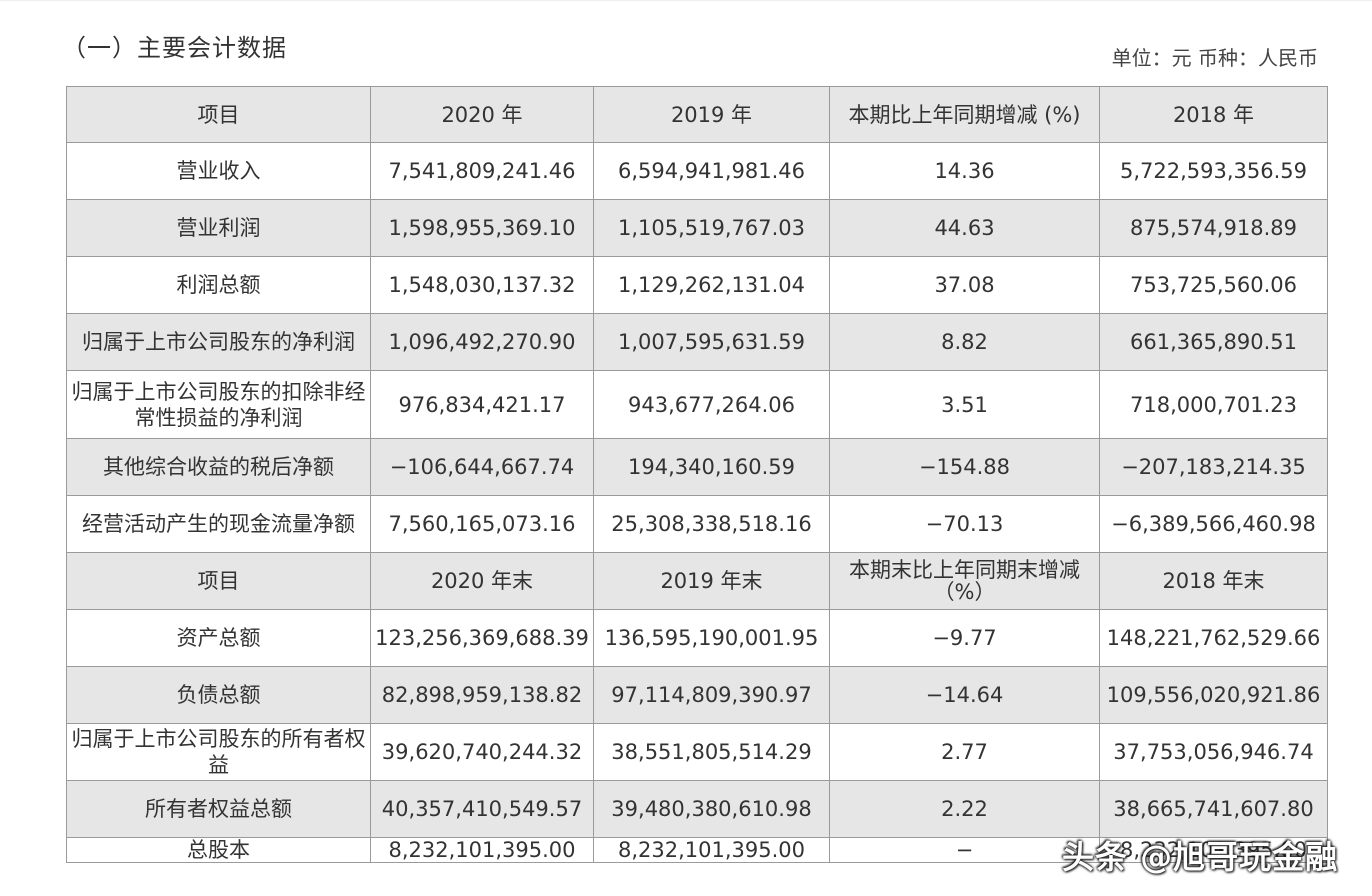  I want to click on value-cell: 753,725,560.06, so click(1213, 285).